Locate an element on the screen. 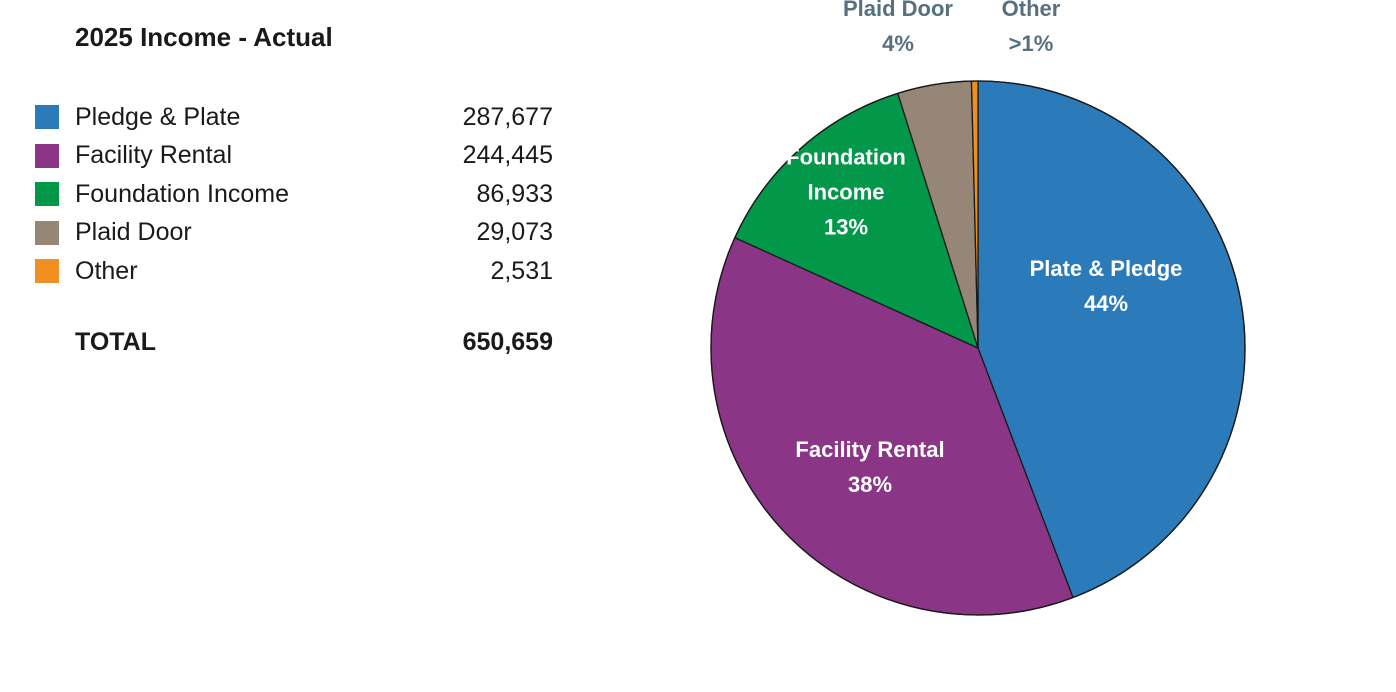  legend-item-pledge-plate: Pledge & Plate 287,677 is located at coordinates (295, 117).